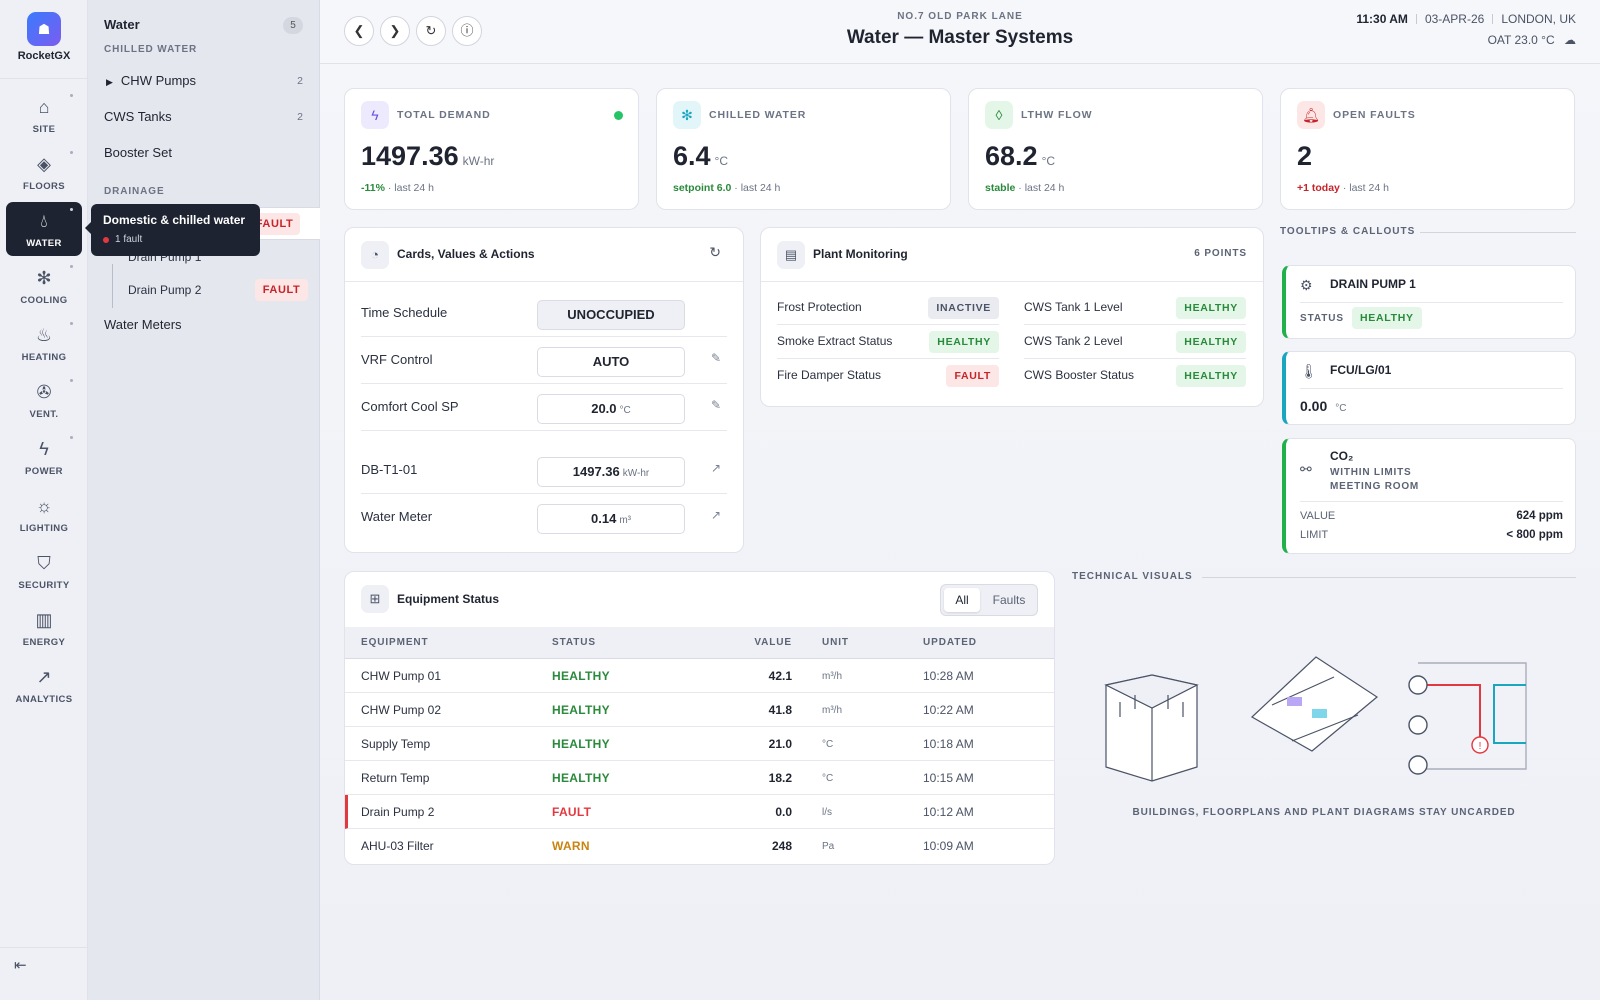 Image resolution: width=1600 pixels, height=1000 pixels. I want to click on floorplan-isometric, so click(1314, 704).